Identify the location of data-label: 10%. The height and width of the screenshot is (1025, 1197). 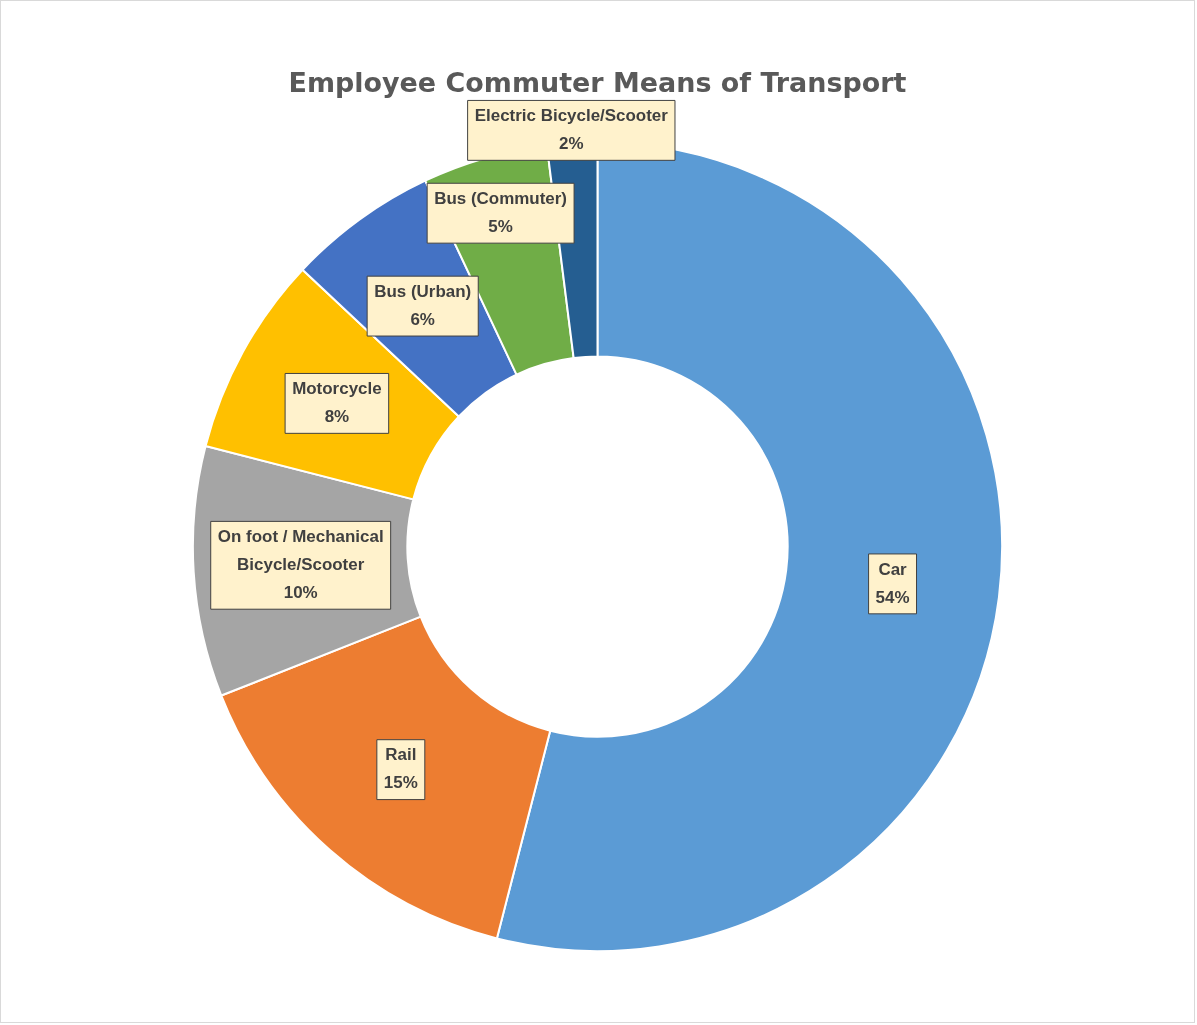
(300, 592).